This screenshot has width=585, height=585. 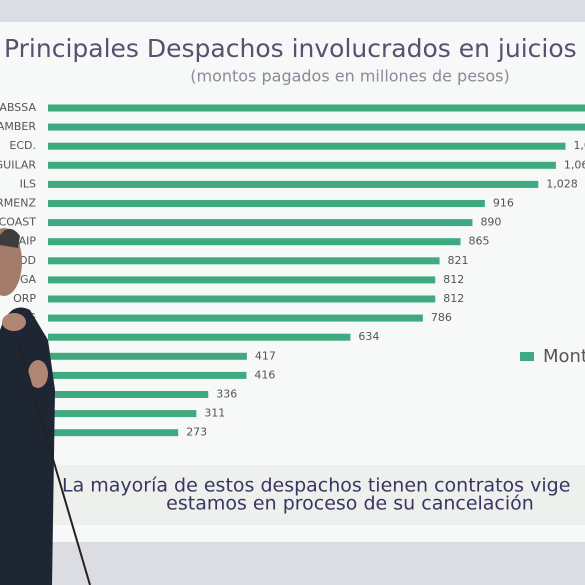 What do you see at coordinates (479, 241) in the screenshot?
I see `value-label: 865` at bounding box center [479, 241].